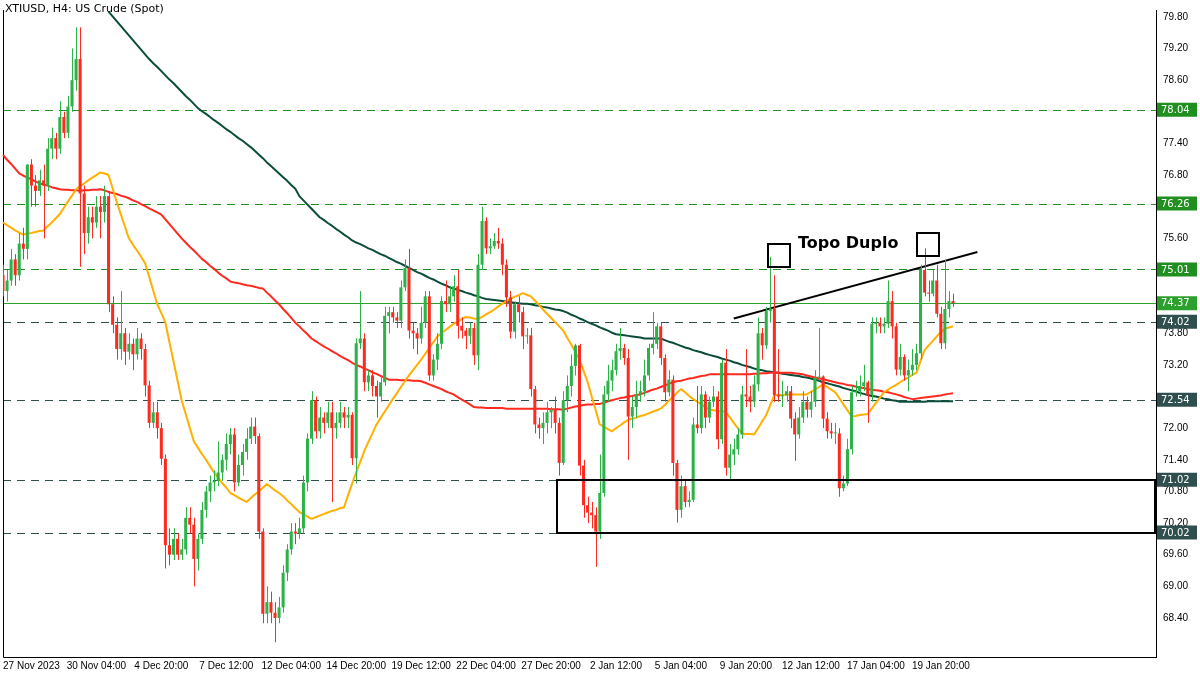 This screenshot has width=1200, height=675. What do you see at coordinates (848, 242) in the screenshot?
I see `annotation: Topo Duplo` at bounding box center [848, 242].